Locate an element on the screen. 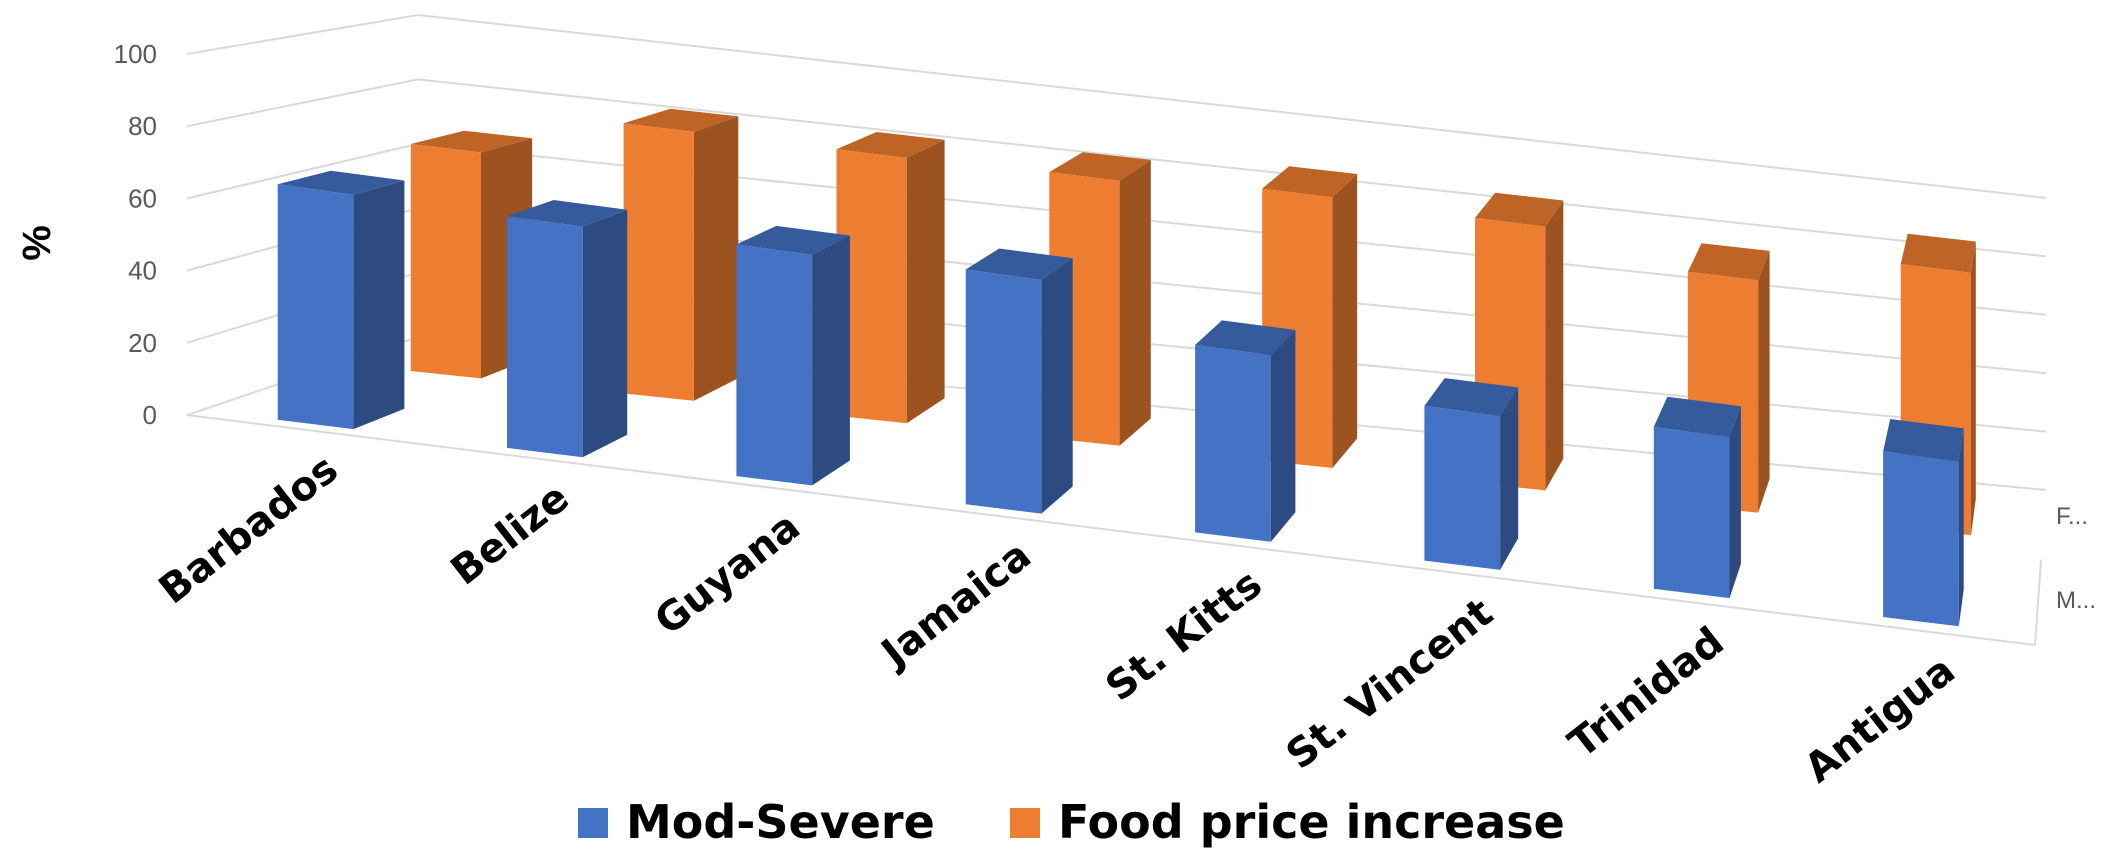 This screenshot has height=868, width=2104. y-tick-label: 0 is located at coordinates (150, 415).